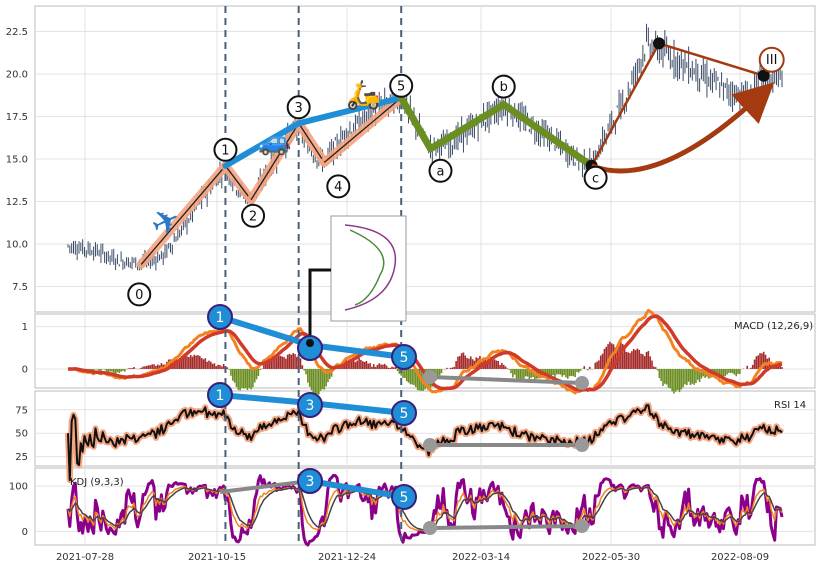 The image size is (822, 568). I want to click on y-tick-macd: 0, so click(25, 369).